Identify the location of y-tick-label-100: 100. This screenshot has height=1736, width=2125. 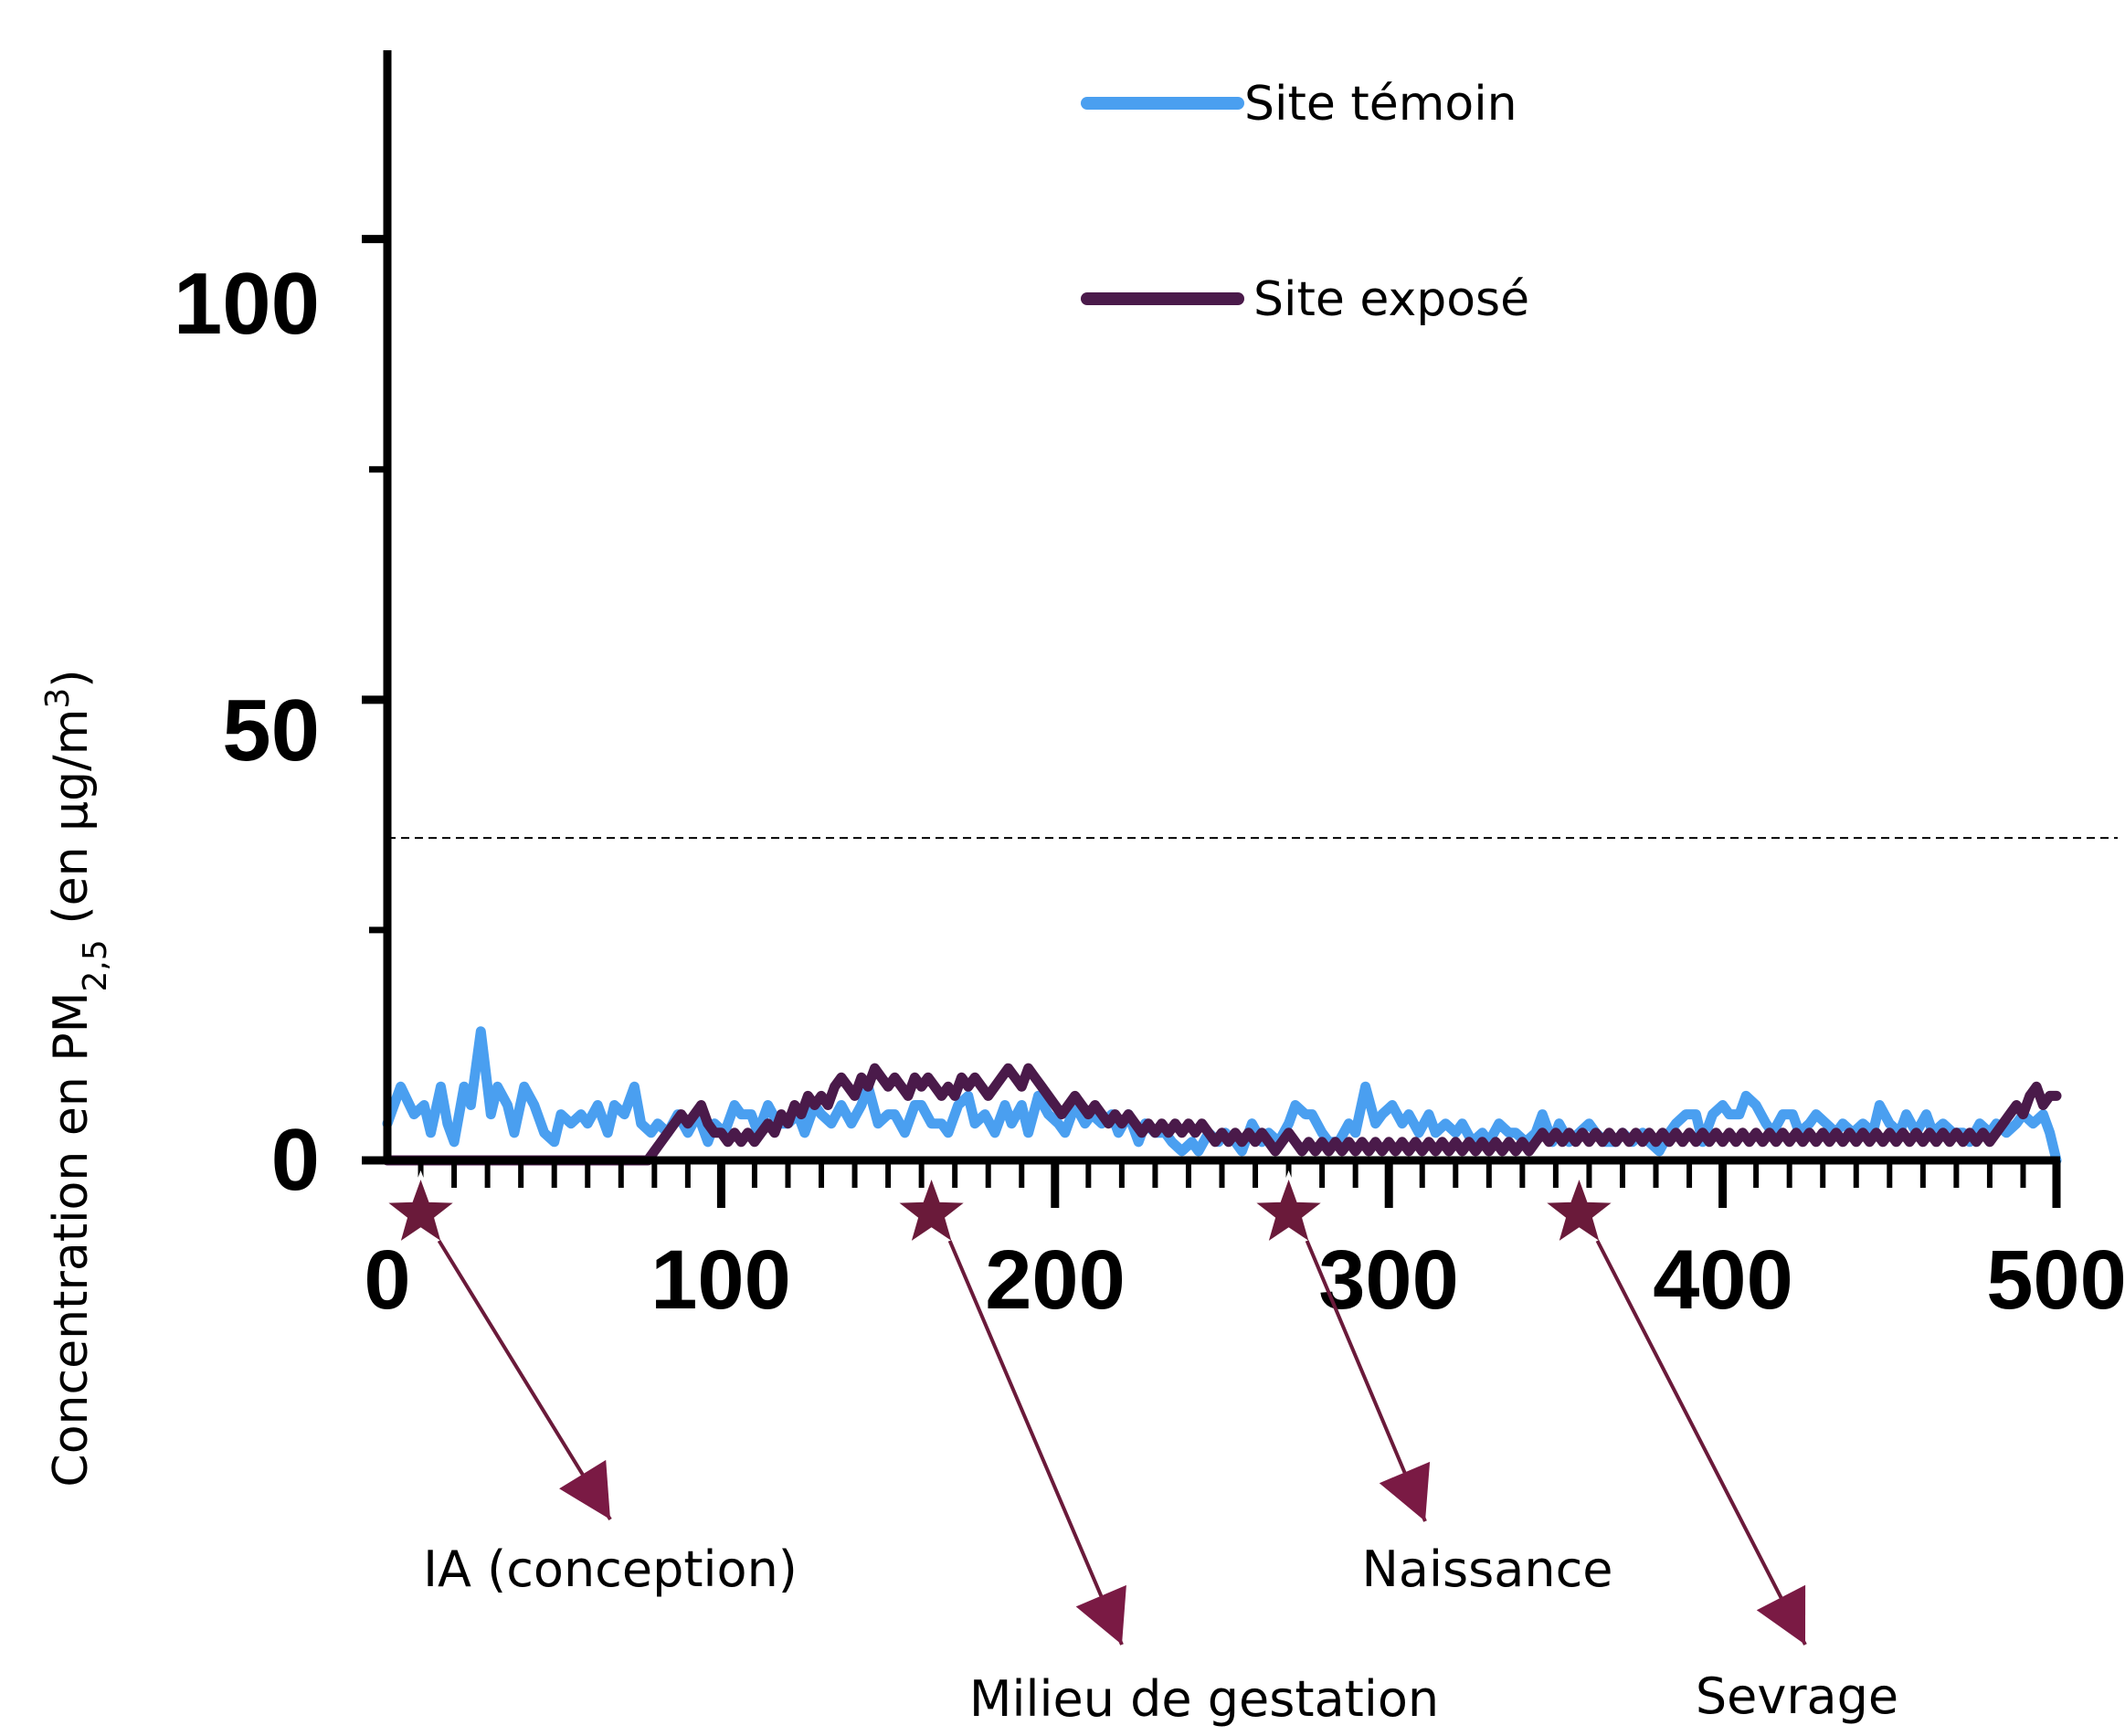
(247, 304).